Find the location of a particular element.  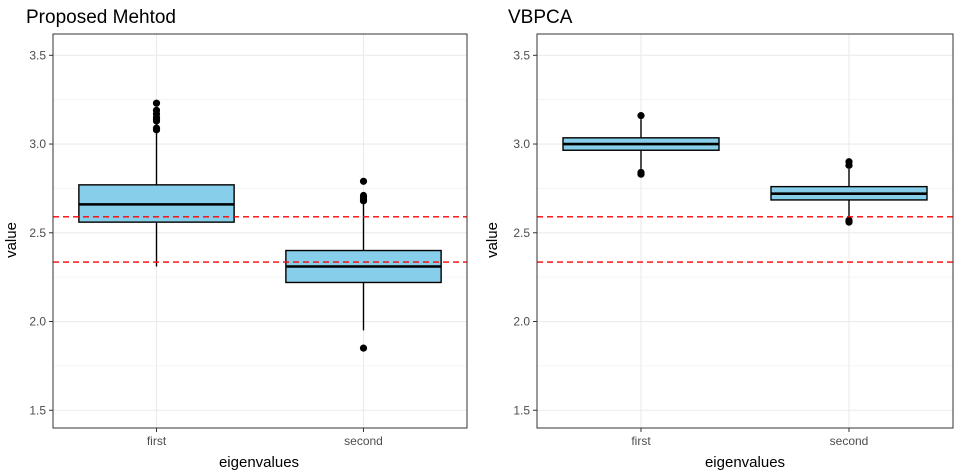

panel-title: Proposed Mehtod is located at coordinates (101, 17).